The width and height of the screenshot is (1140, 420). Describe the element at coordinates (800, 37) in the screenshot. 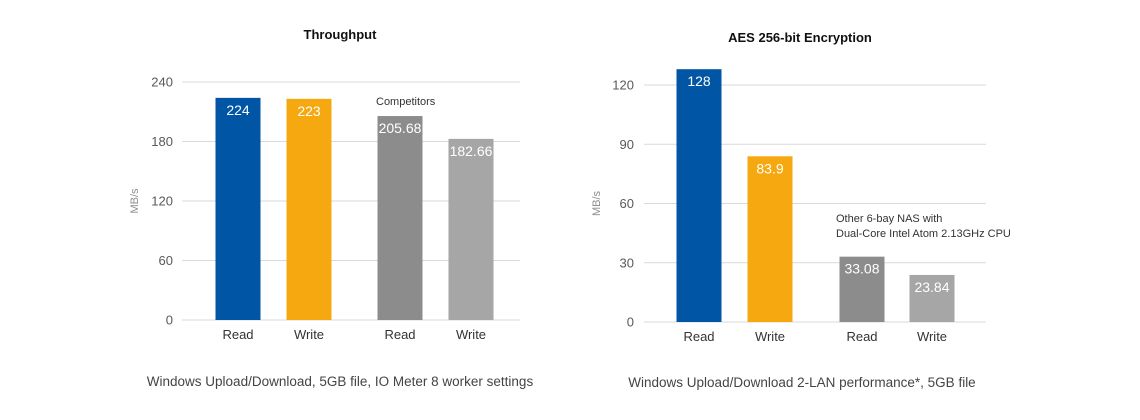

I see `chart-title: AES 256-bit Encryption` at that location.